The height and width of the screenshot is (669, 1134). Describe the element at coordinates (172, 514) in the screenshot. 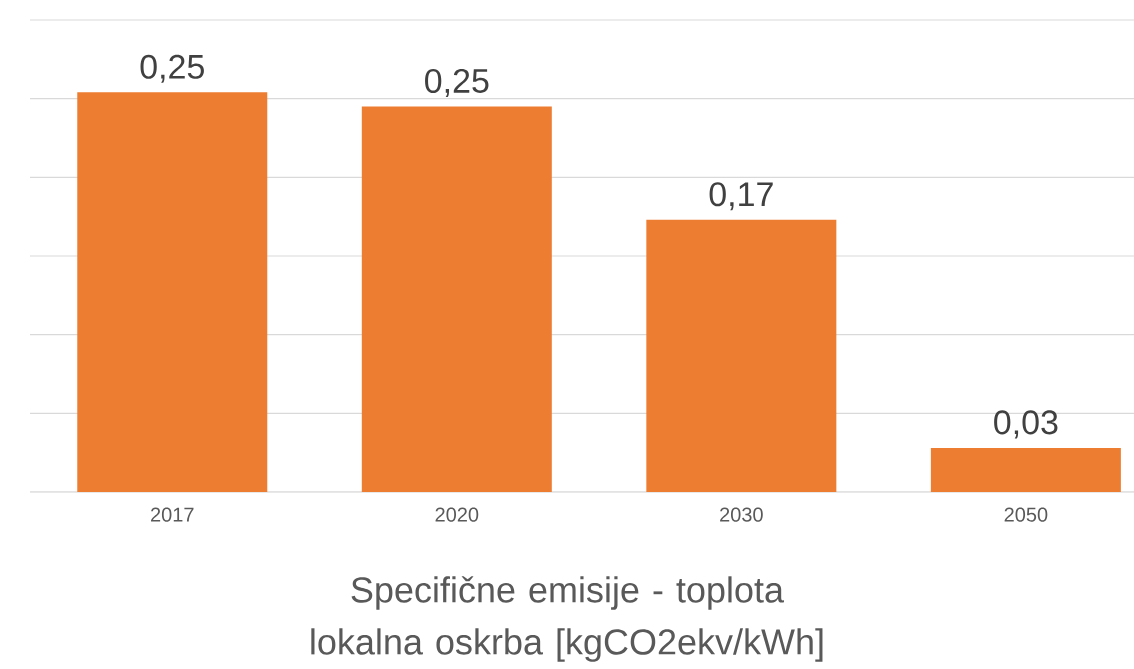

I see `x-tick-label: 2017` at that location.